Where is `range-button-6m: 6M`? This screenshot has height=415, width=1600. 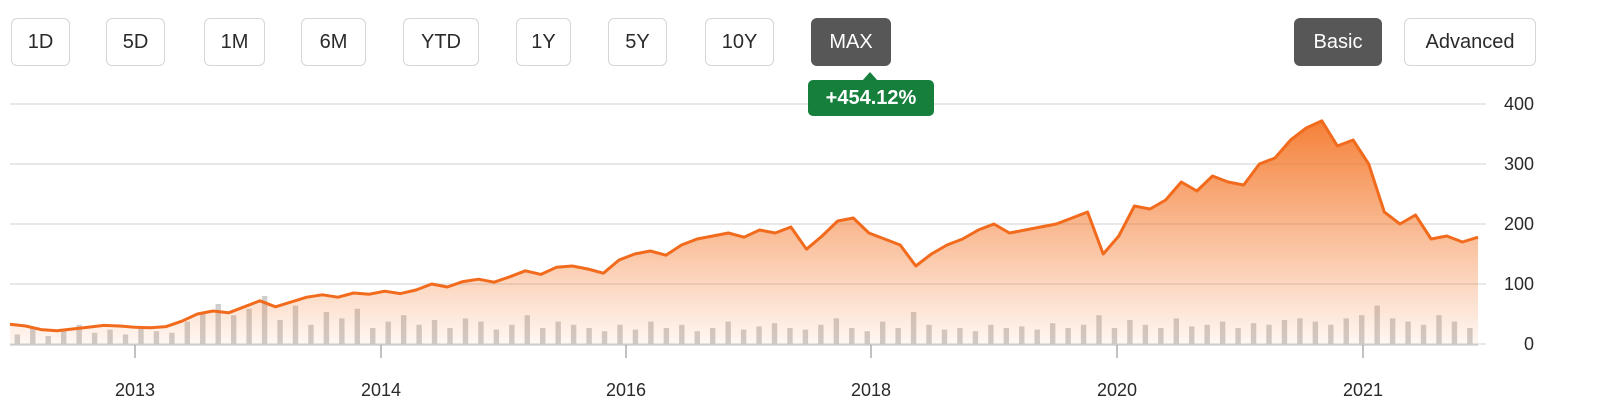
range-button-6m: 6M is located at coordinates (333, 42).